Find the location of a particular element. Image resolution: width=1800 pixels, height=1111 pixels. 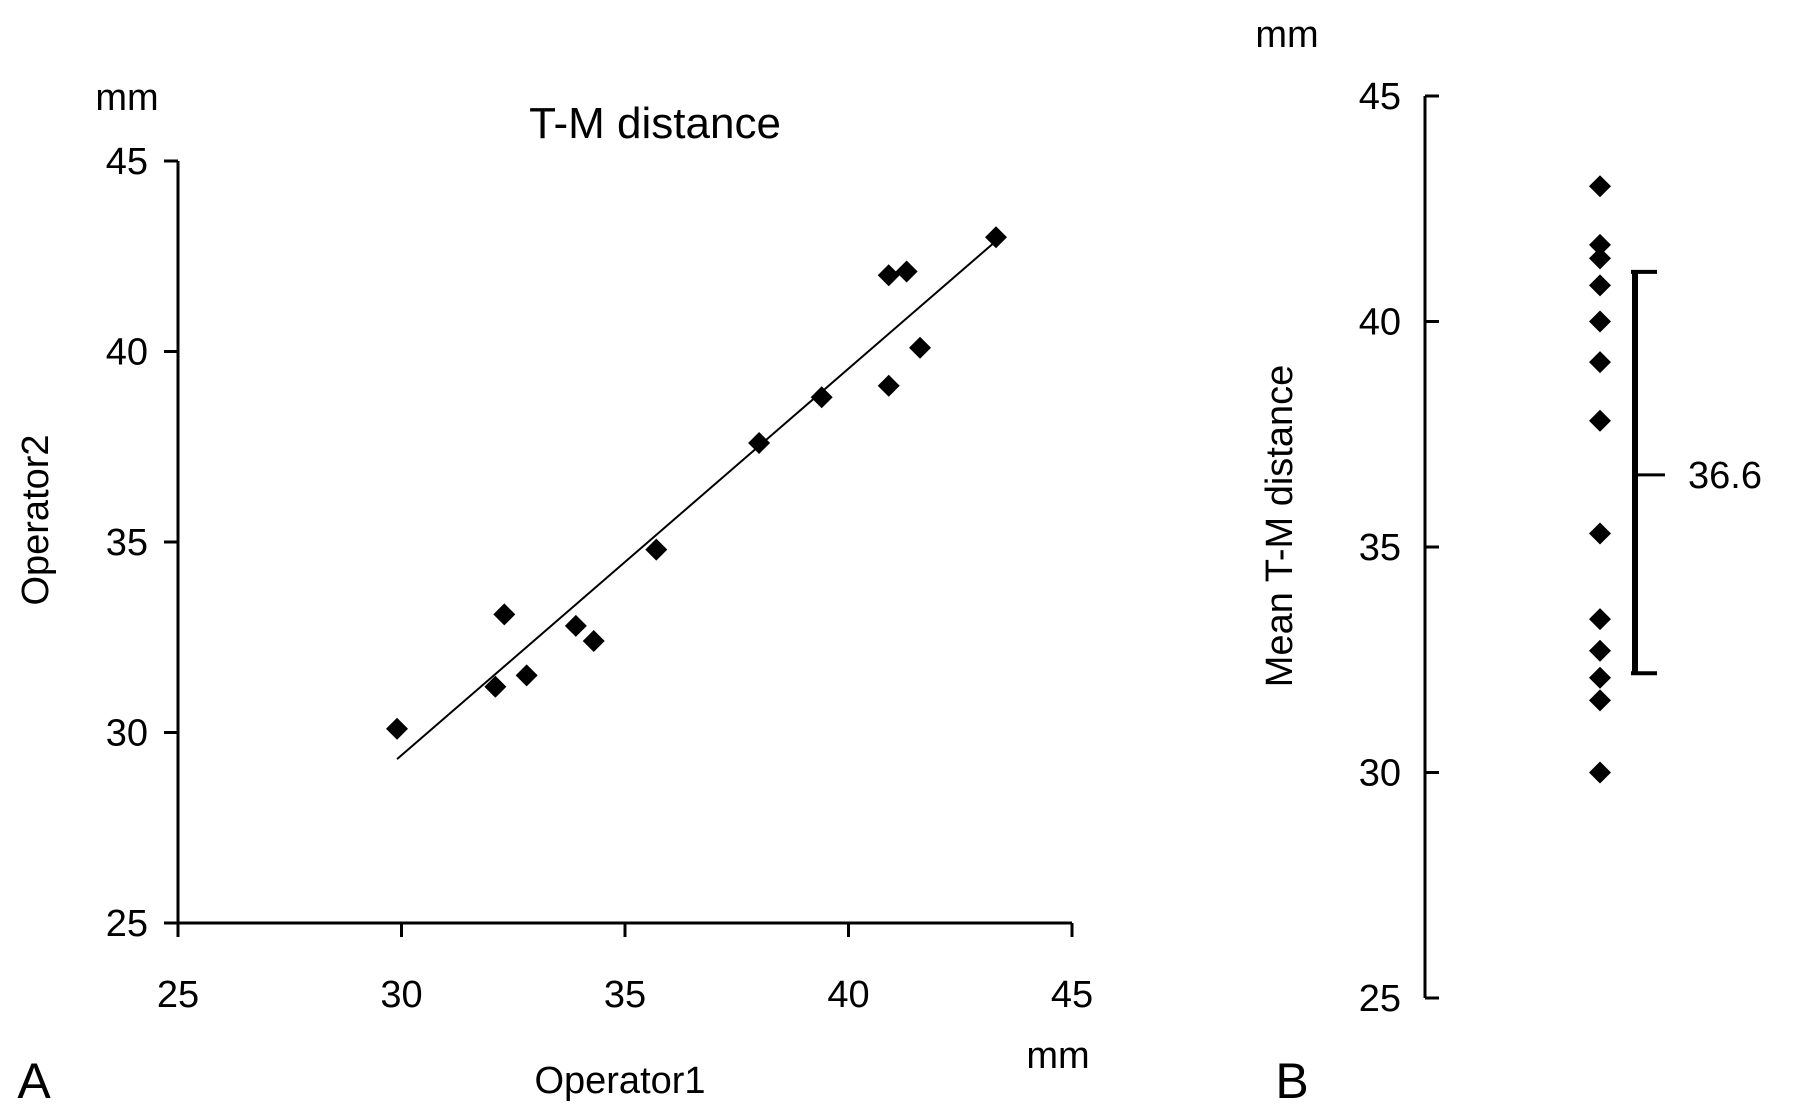

mean-error-bar is located at coordinates (1648, 472).